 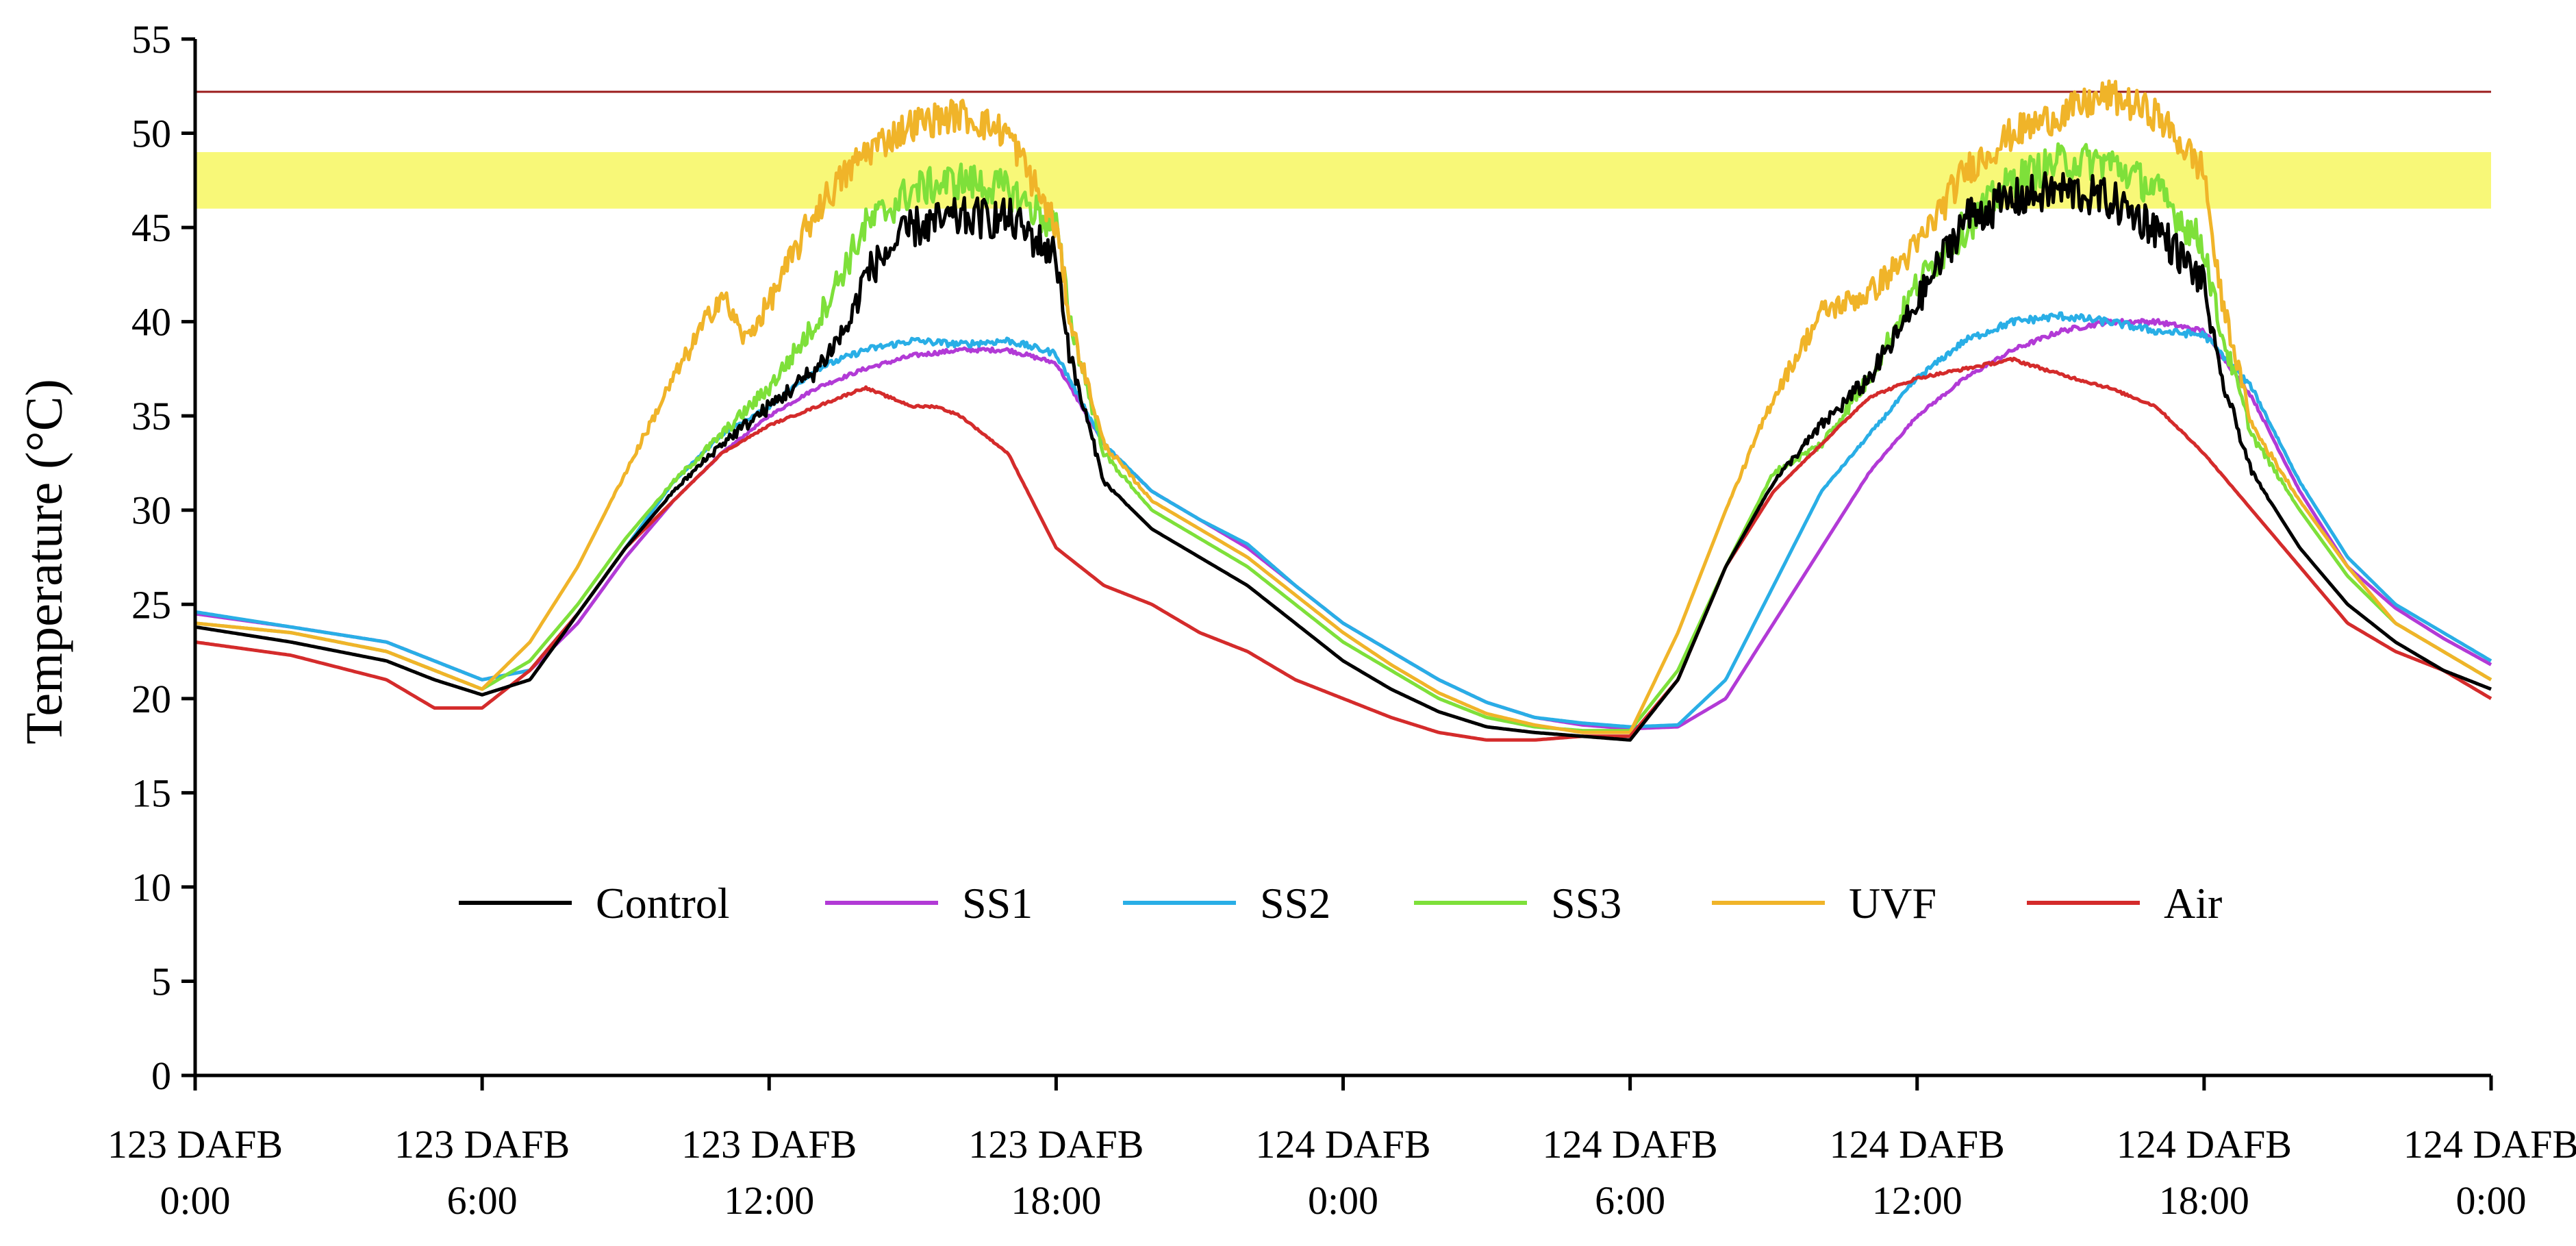 I want to click on y-tick-label: 35, so click(x=151, y=416).